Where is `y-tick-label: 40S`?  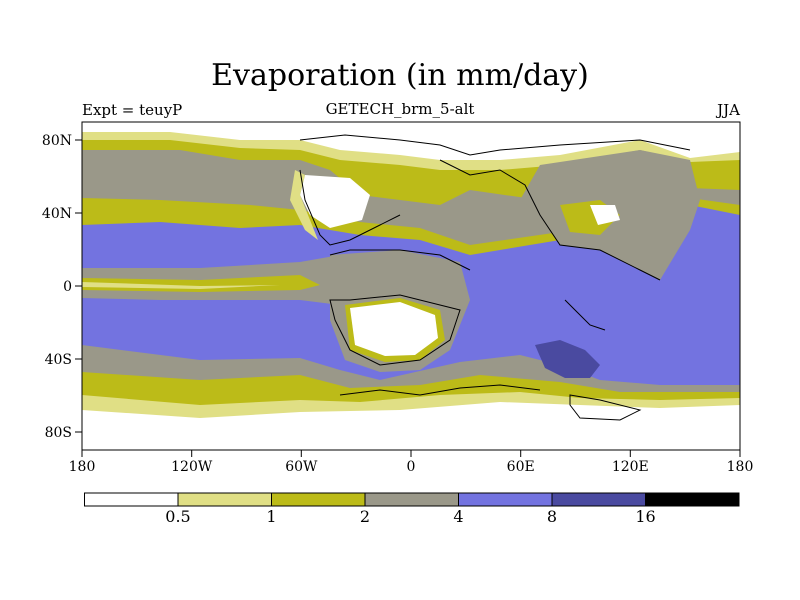 y-tick-label: 40S is located at coordinates (58, 360).